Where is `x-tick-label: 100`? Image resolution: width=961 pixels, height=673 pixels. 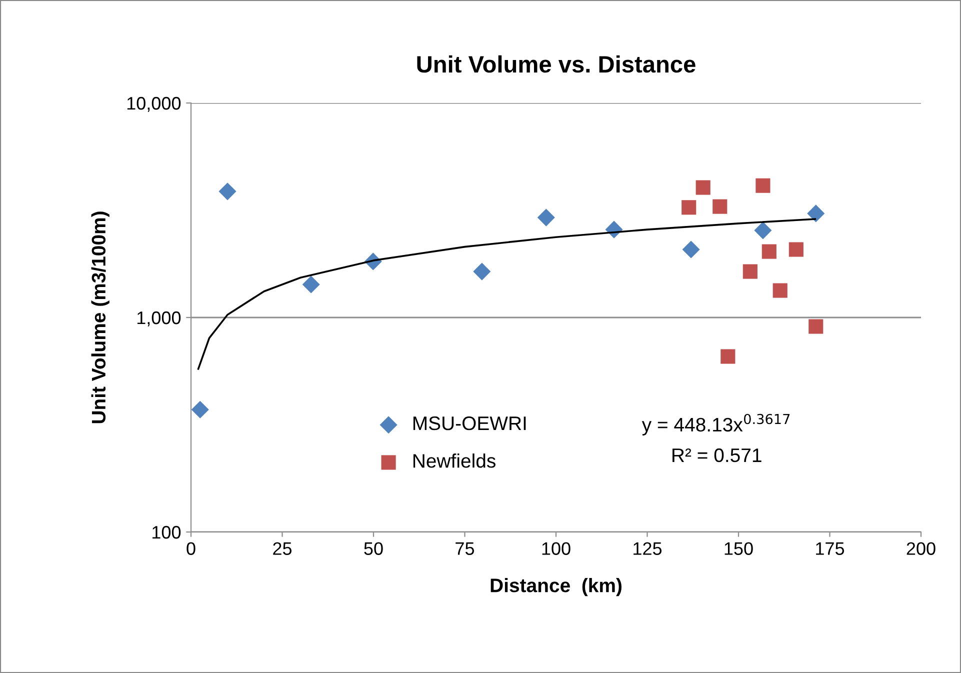
x-tick-label: 100 is located at coordinates (556, 548).